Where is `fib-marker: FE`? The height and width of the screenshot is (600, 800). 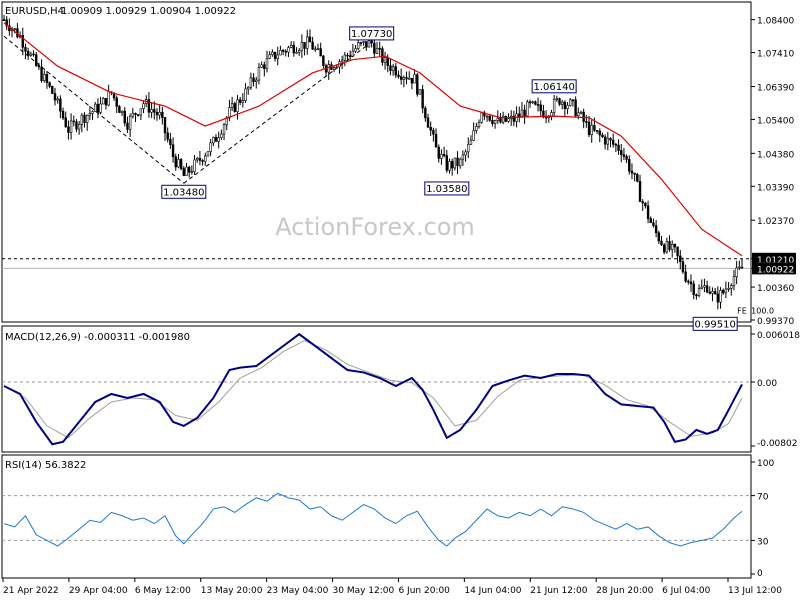
fib-marker: FE is located at coordinates (742, 310).